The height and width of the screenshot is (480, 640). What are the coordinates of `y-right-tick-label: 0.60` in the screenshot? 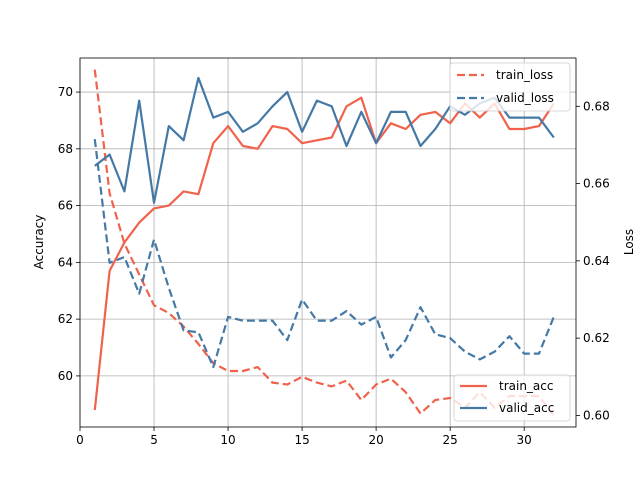 It's located at (596, 415).